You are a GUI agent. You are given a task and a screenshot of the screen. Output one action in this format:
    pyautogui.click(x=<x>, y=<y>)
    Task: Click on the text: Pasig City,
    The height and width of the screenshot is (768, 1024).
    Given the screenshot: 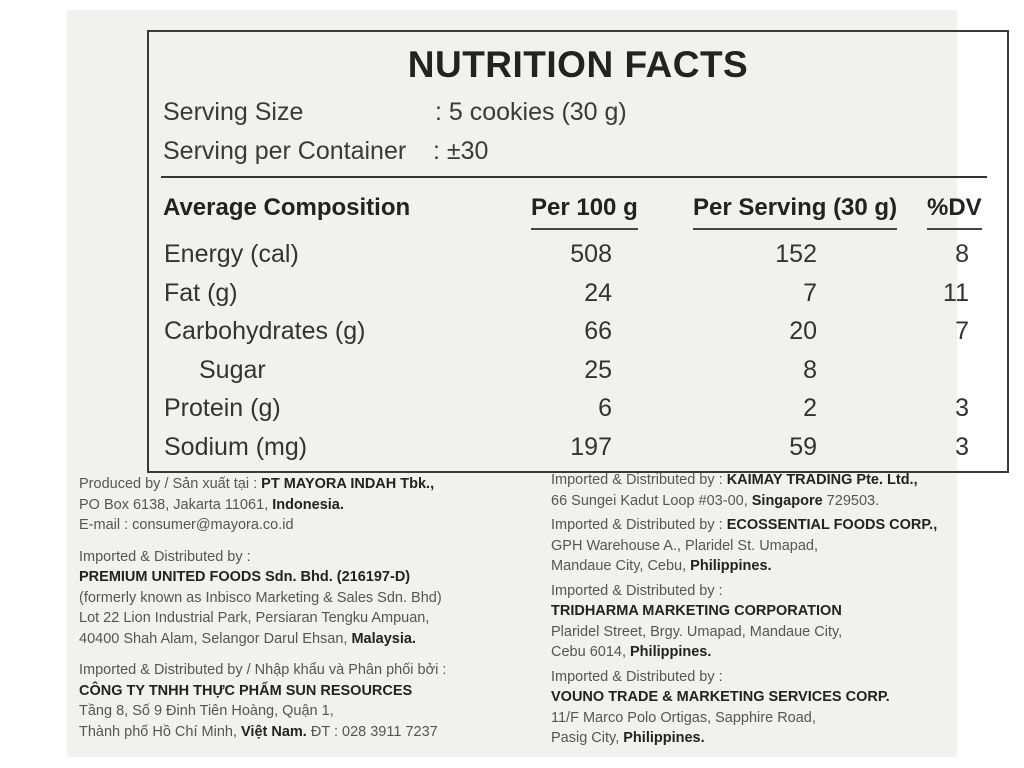 What is the action you would take?
    pyautogui.click(x=587, y=738)
    